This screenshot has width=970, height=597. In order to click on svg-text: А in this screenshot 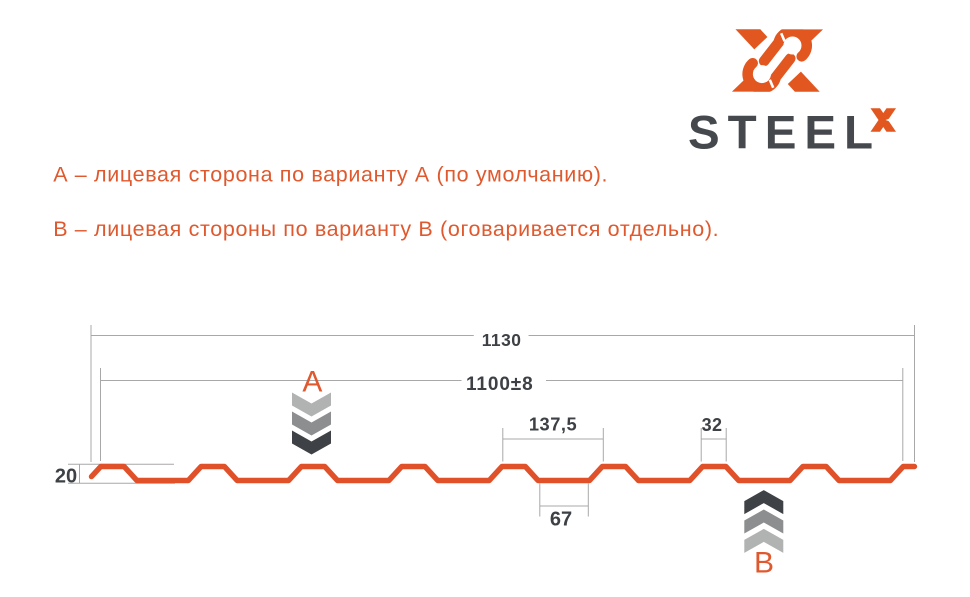, I will do `click(312, 381)`.